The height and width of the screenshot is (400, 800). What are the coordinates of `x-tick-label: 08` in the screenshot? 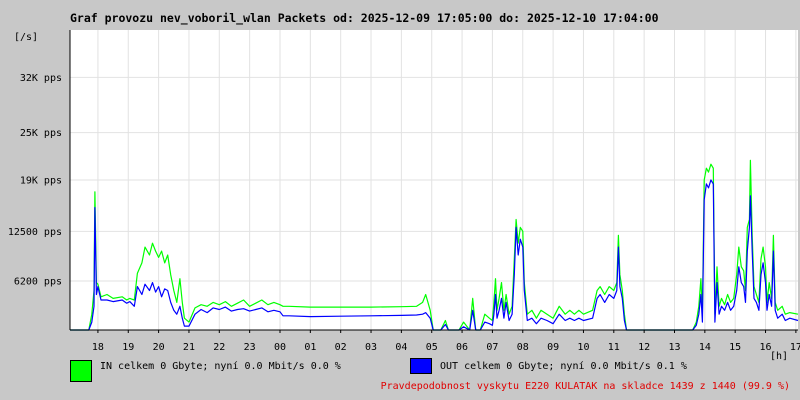 It's located at (523, 347).